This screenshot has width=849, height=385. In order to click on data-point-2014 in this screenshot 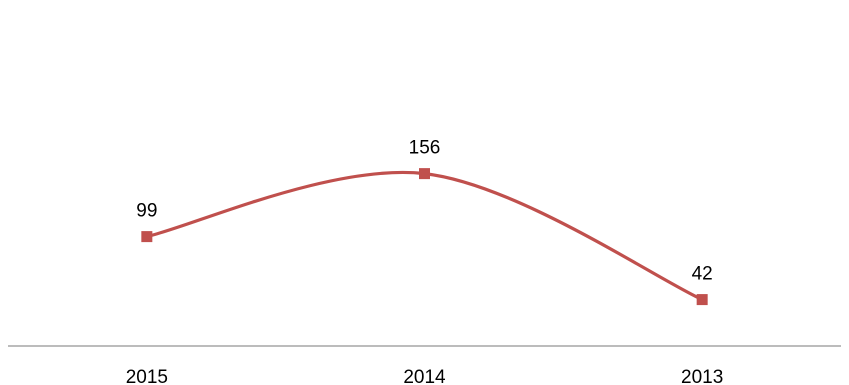, I will do `click(424, 174)`.